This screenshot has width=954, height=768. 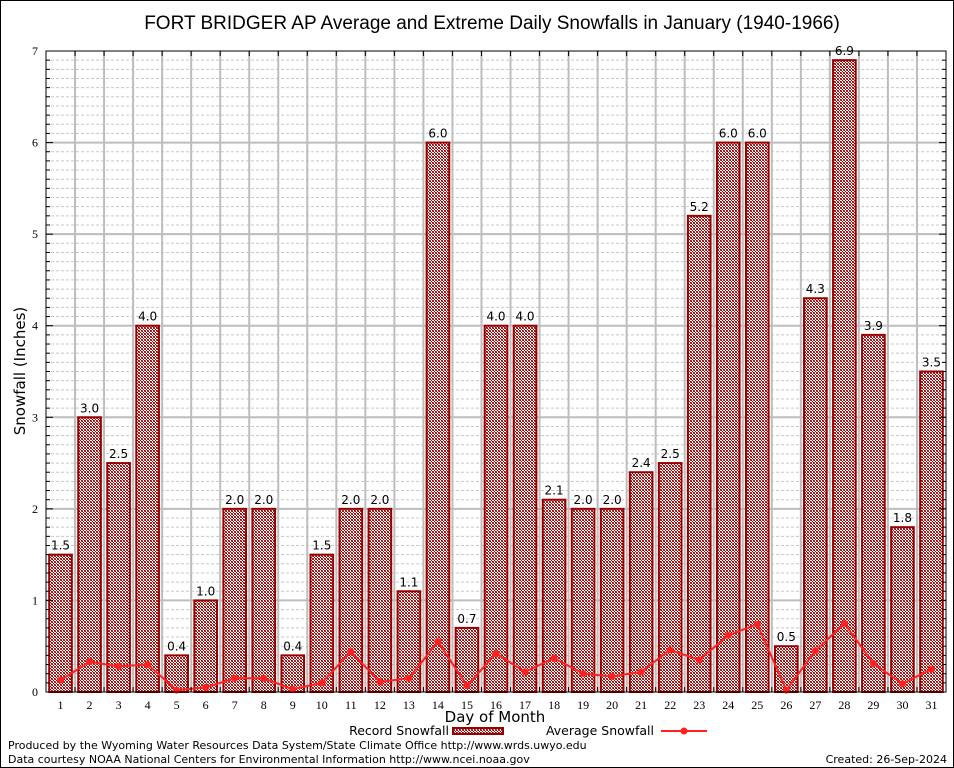 What do you see at coordinates (35, 371) in the screenshot?
I see `y-tick-labels: 0 1 2 3 4 5 6 7` at bounding box center [35, 371].